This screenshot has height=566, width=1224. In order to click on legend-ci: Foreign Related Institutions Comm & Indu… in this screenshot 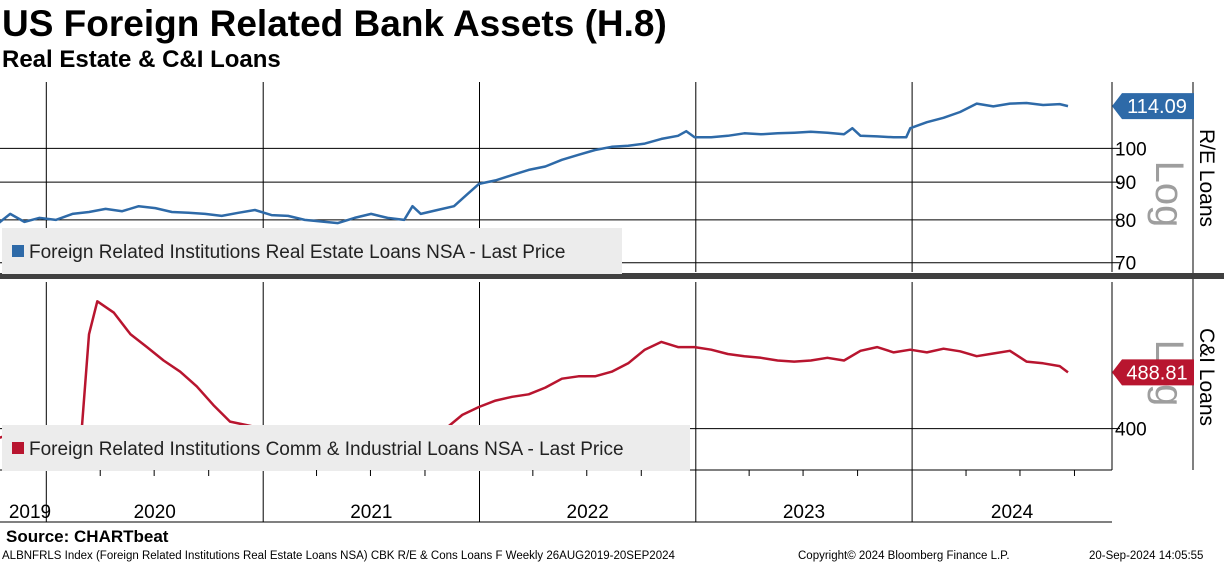, I will do `click(346, 448)`.